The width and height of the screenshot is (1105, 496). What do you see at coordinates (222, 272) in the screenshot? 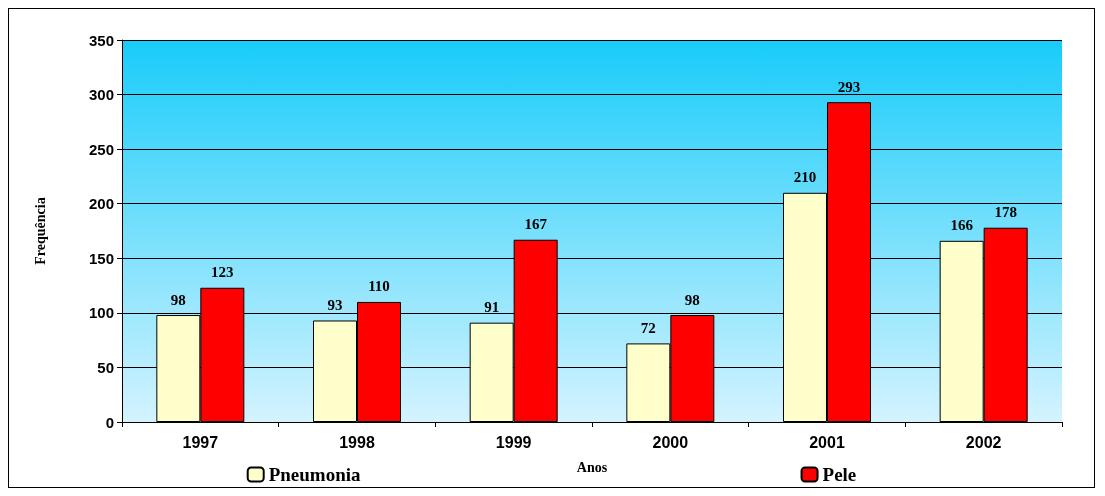
I see `data-label: 123` at bounding box center [222, 272].